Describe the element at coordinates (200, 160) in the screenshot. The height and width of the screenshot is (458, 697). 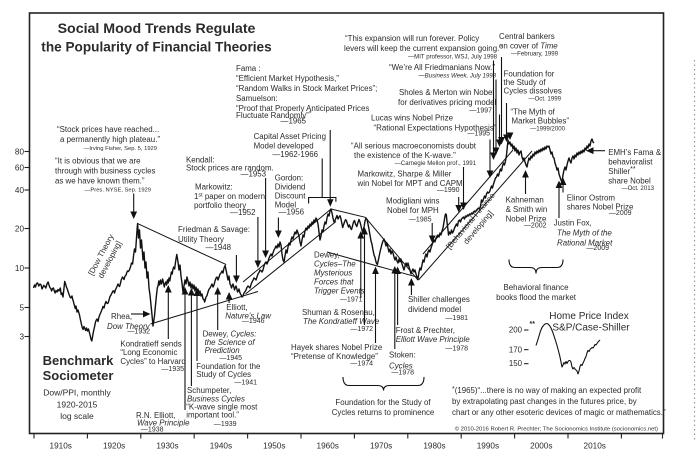
I see `svg-text: Kendall:` at that location.